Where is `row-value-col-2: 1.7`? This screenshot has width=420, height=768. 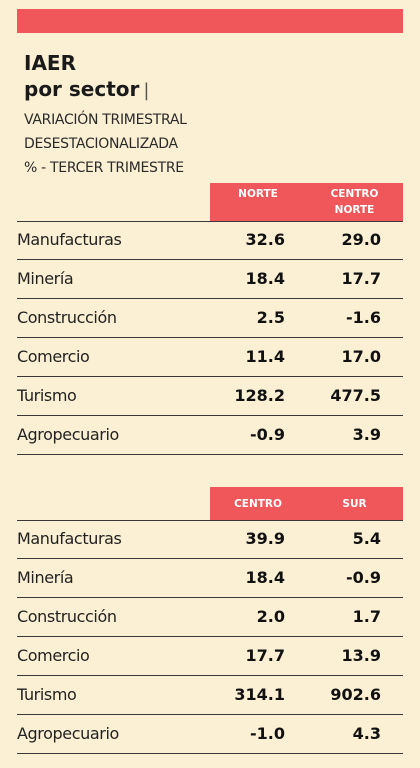 row-value-col-2: 1.7 is located at coordinates (366, 616).